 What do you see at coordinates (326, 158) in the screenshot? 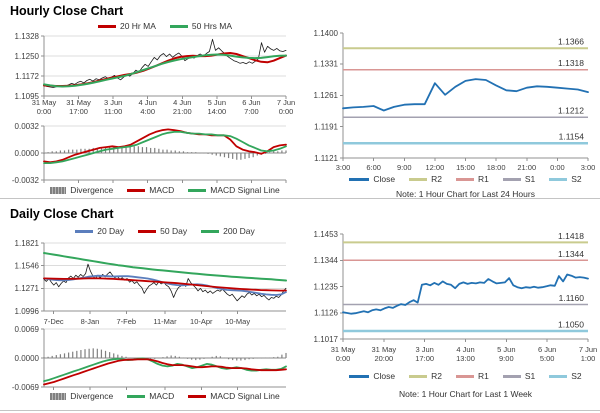
I see `axis-label: 1.1121` at bounding box center [326, 158].